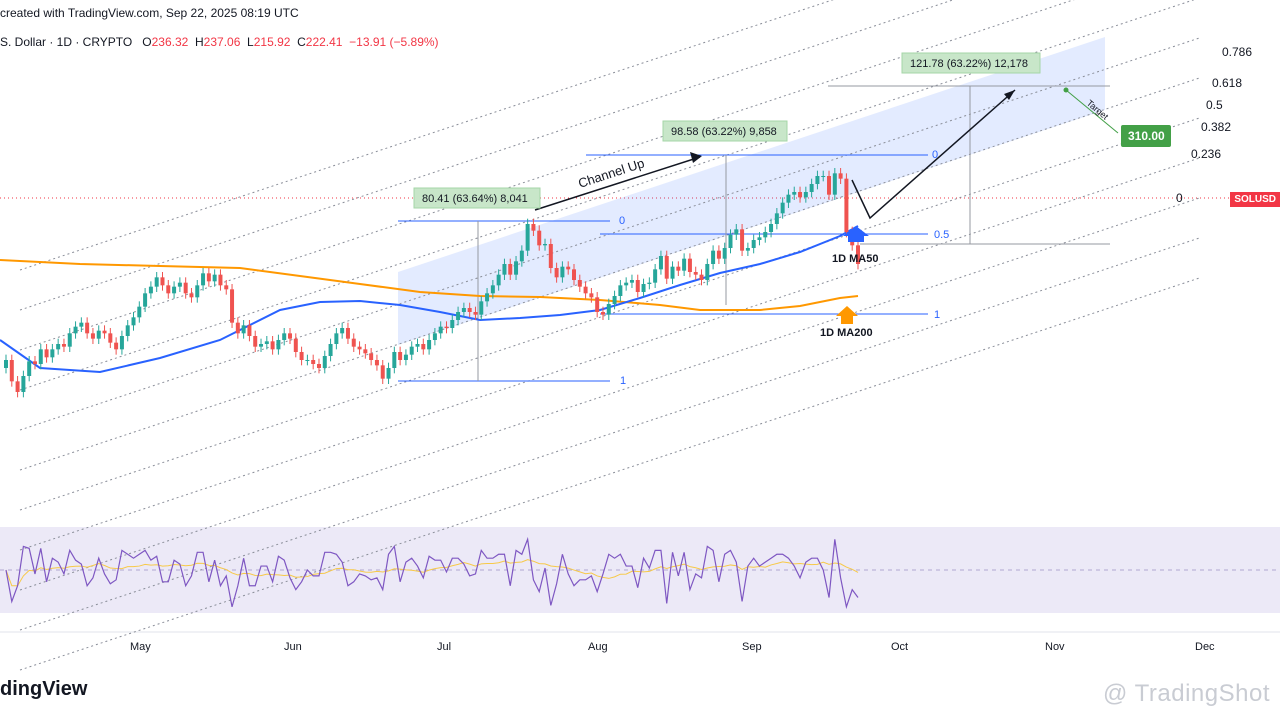 The image size is (1280, 725). What do you see at coordinates (44, 689) in the screenshot?
I see `brand-logo: dingView` at bounding box center [44, 689].